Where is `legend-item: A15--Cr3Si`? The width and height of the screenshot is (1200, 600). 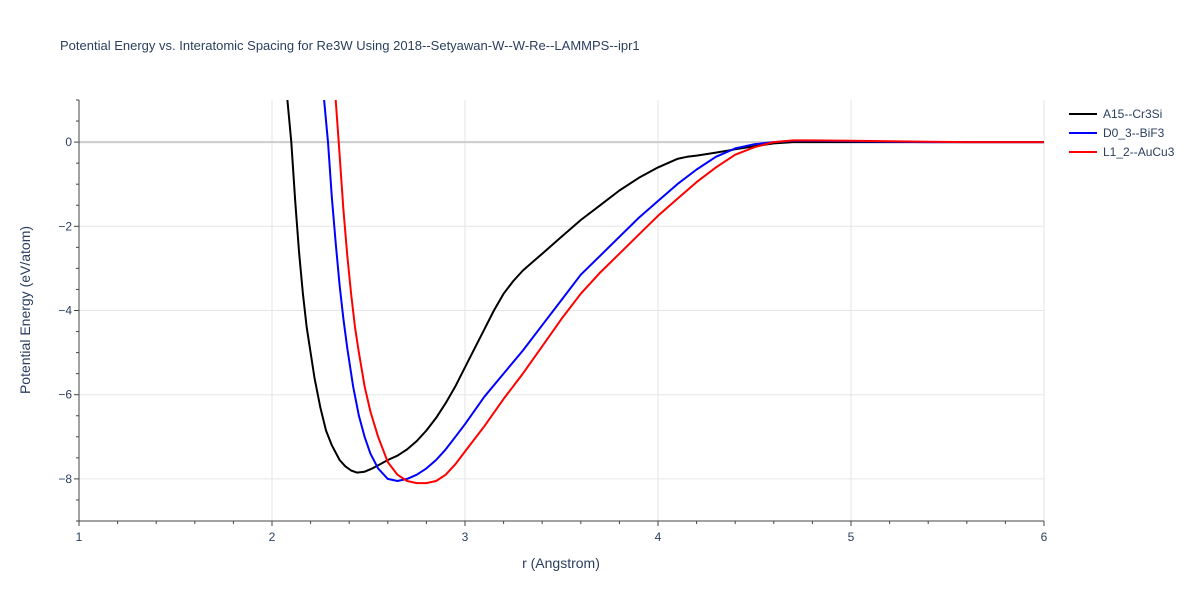
legend-item: A15--Cr3Si is located at coordinates (1115, 114).